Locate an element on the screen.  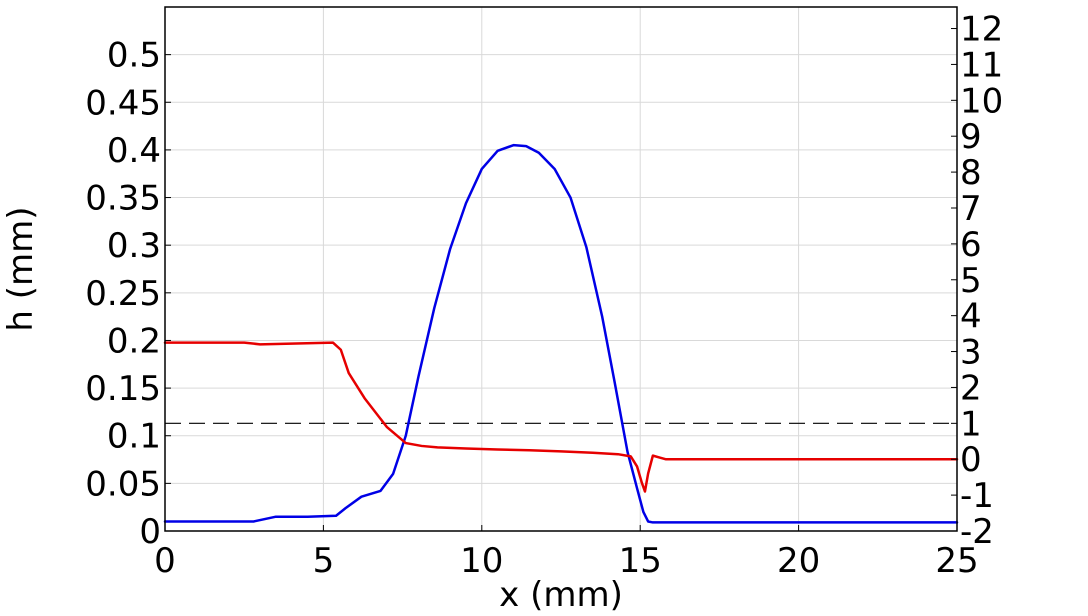
y2-tick-label: 6 is located at coordinates (971, 245).